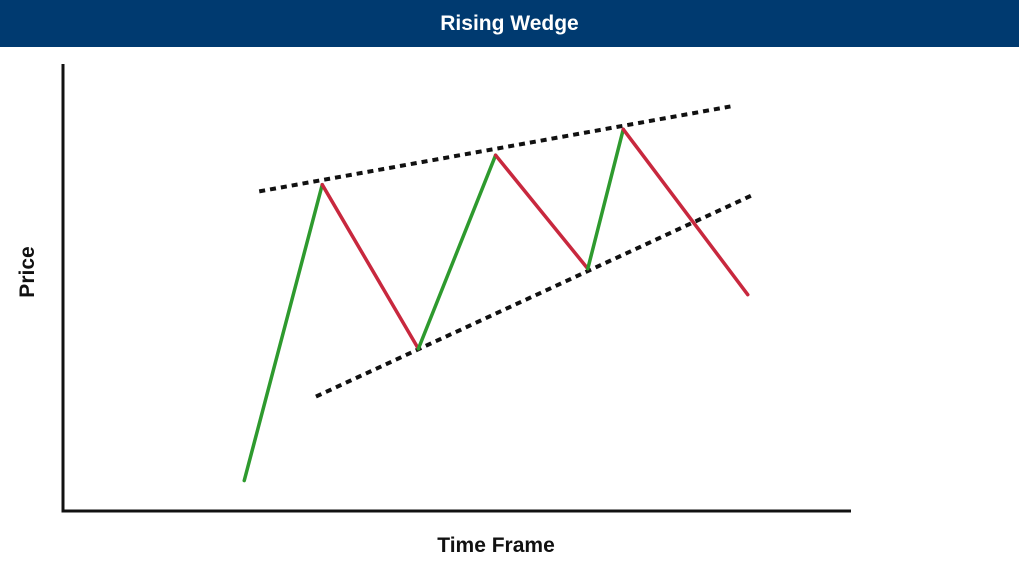 This screenshot has width=1019, height=573. I want to click on y-axis-label: Price, so click(27, 271).